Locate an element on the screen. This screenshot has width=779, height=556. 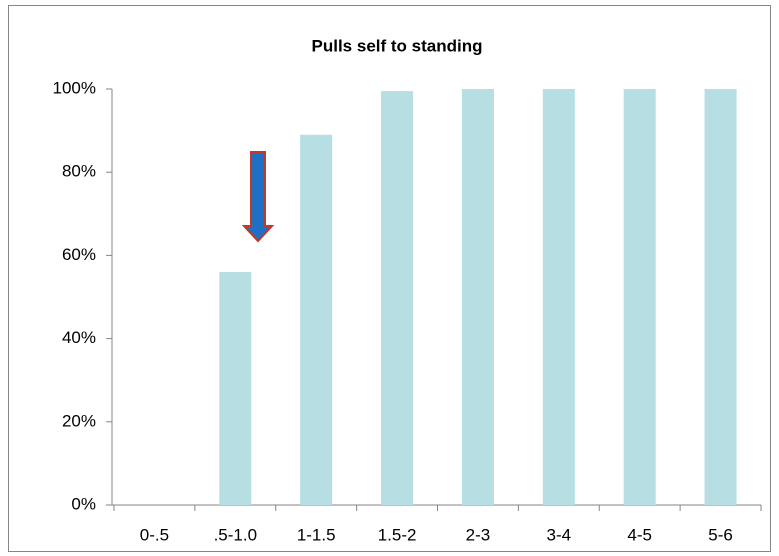
y-tick-label: 80% is located at coordinates (79, 171).